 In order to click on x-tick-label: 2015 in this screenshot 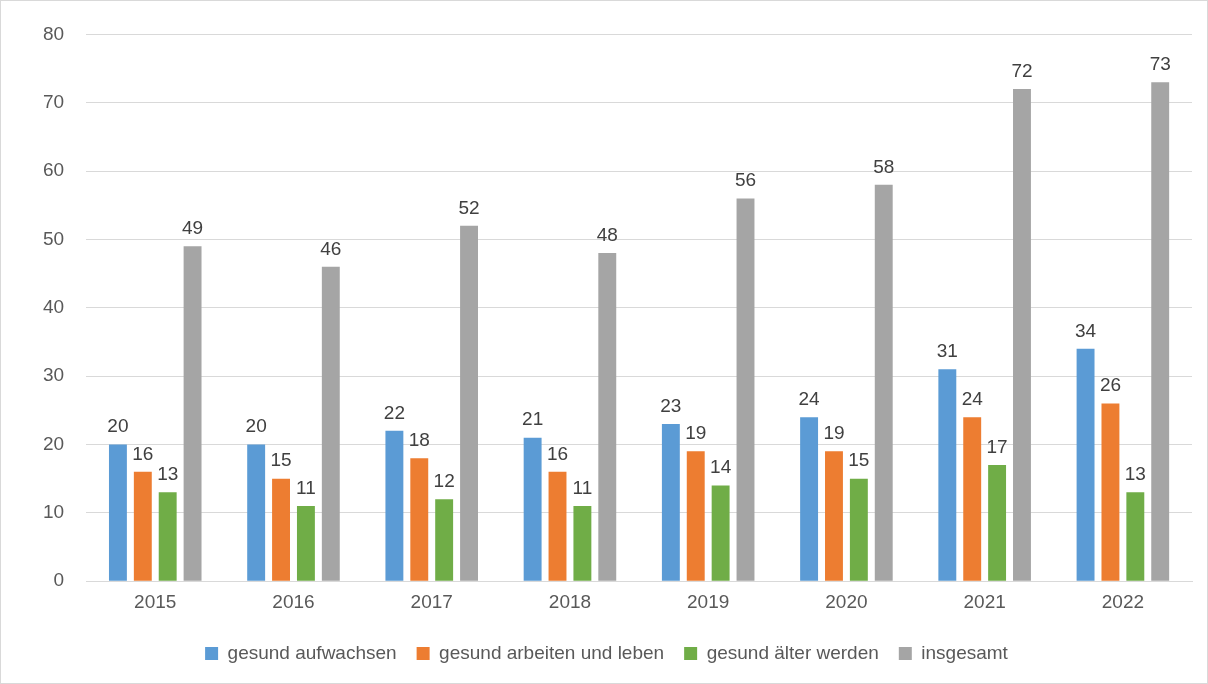, I will do `click(155, 601)`.